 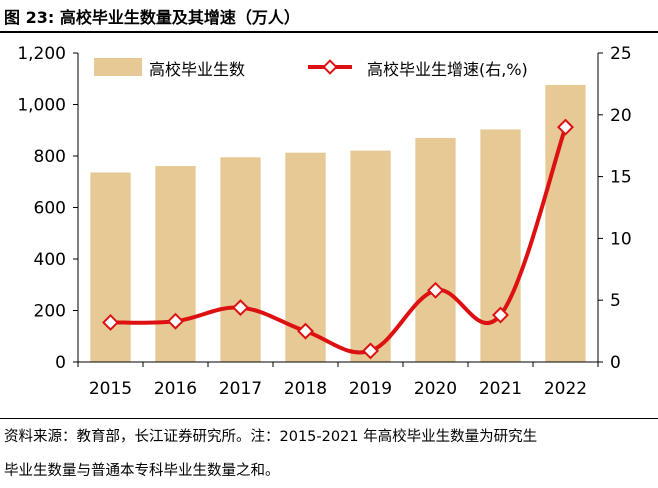 What do you see at coordinates (175, 389) in the screenshot?
I see `x-tick-label: 2016` at bounding box center [175, 389].